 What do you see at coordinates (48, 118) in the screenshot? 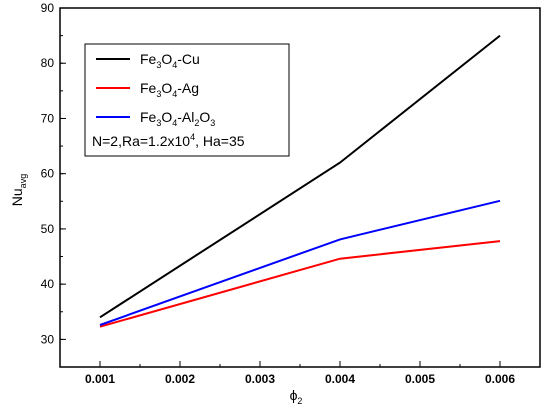
I see `y-tick-label: 70` at bounding box center [48, 118].